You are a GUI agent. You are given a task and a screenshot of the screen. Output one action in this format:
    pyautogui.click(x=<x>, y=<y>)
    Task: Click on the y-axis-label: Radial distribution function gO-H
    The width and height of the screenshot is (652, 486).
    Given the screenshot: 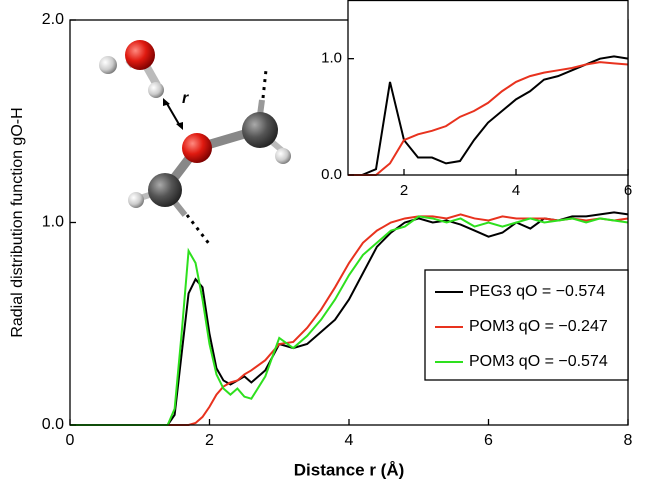 What is the action you would take?
    pyautogui.click(x=17, y=222)
    